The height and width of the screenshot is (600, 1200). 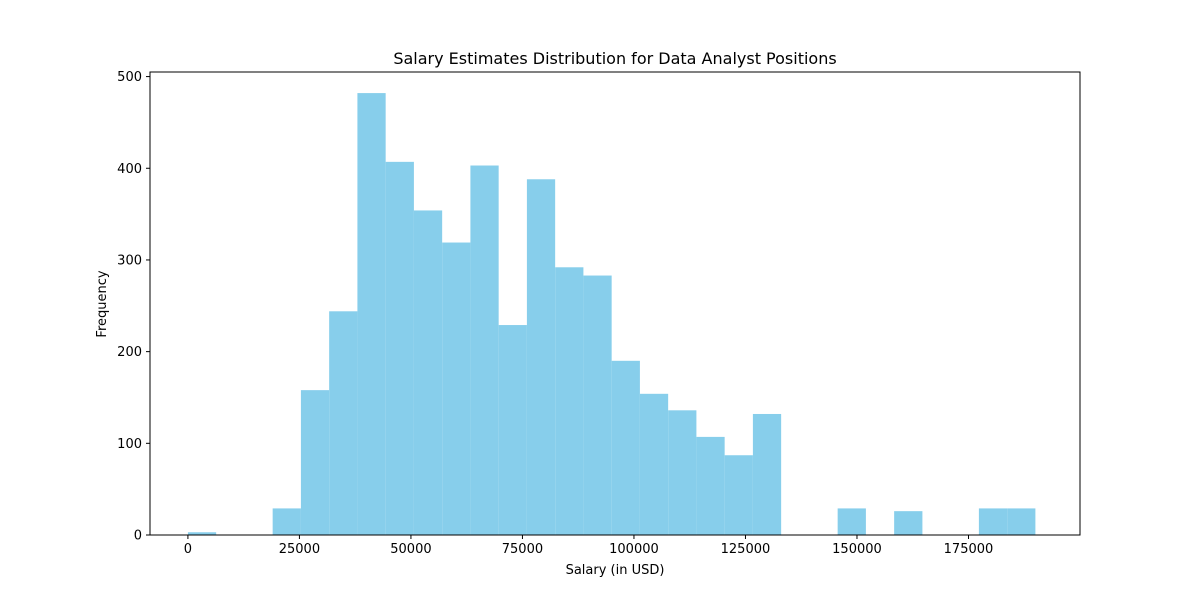 I want to click on y-tick-label: 500, so click(x=129, y=77).